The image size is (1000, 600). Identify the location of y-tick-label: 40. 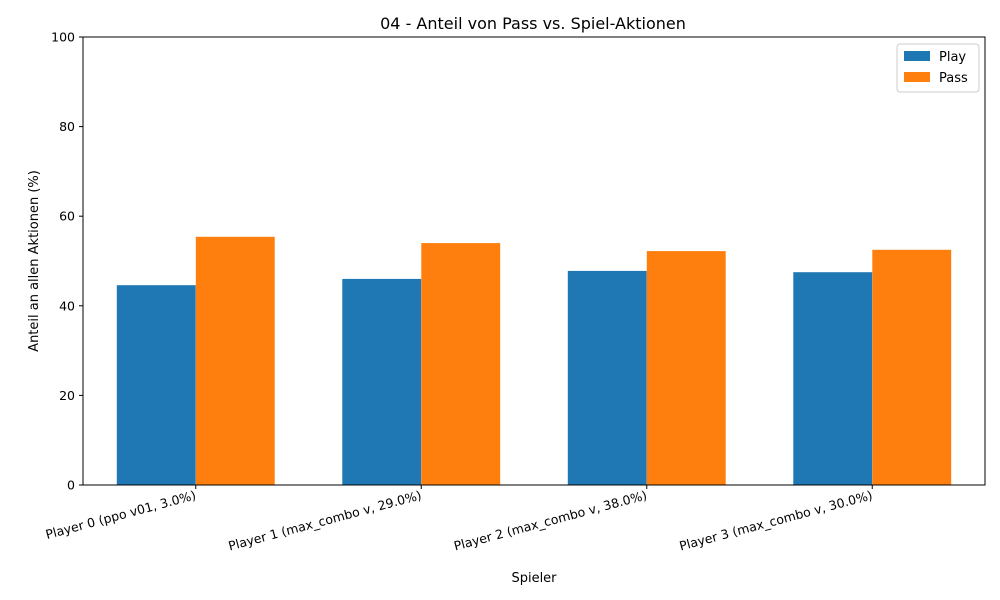
(67, 305).